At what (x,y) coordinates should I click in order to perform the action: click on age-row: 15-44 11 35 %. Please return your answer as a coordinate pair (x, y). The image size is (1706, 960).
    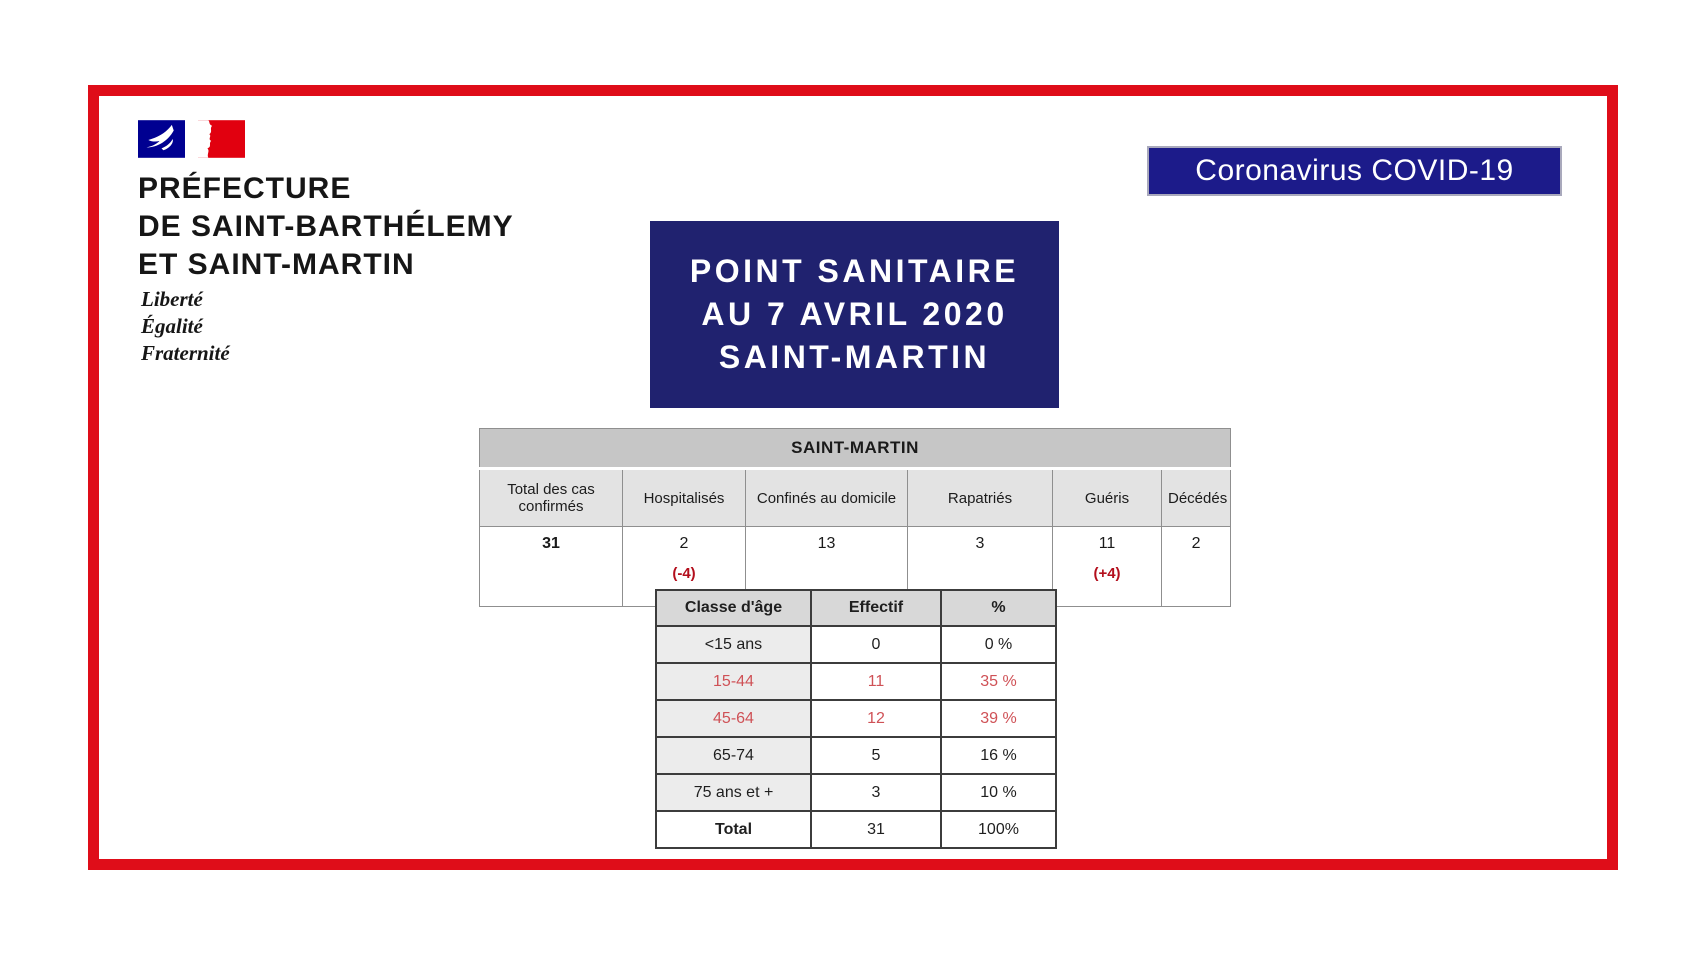
    Looking at the image, I should click on (856, 681).